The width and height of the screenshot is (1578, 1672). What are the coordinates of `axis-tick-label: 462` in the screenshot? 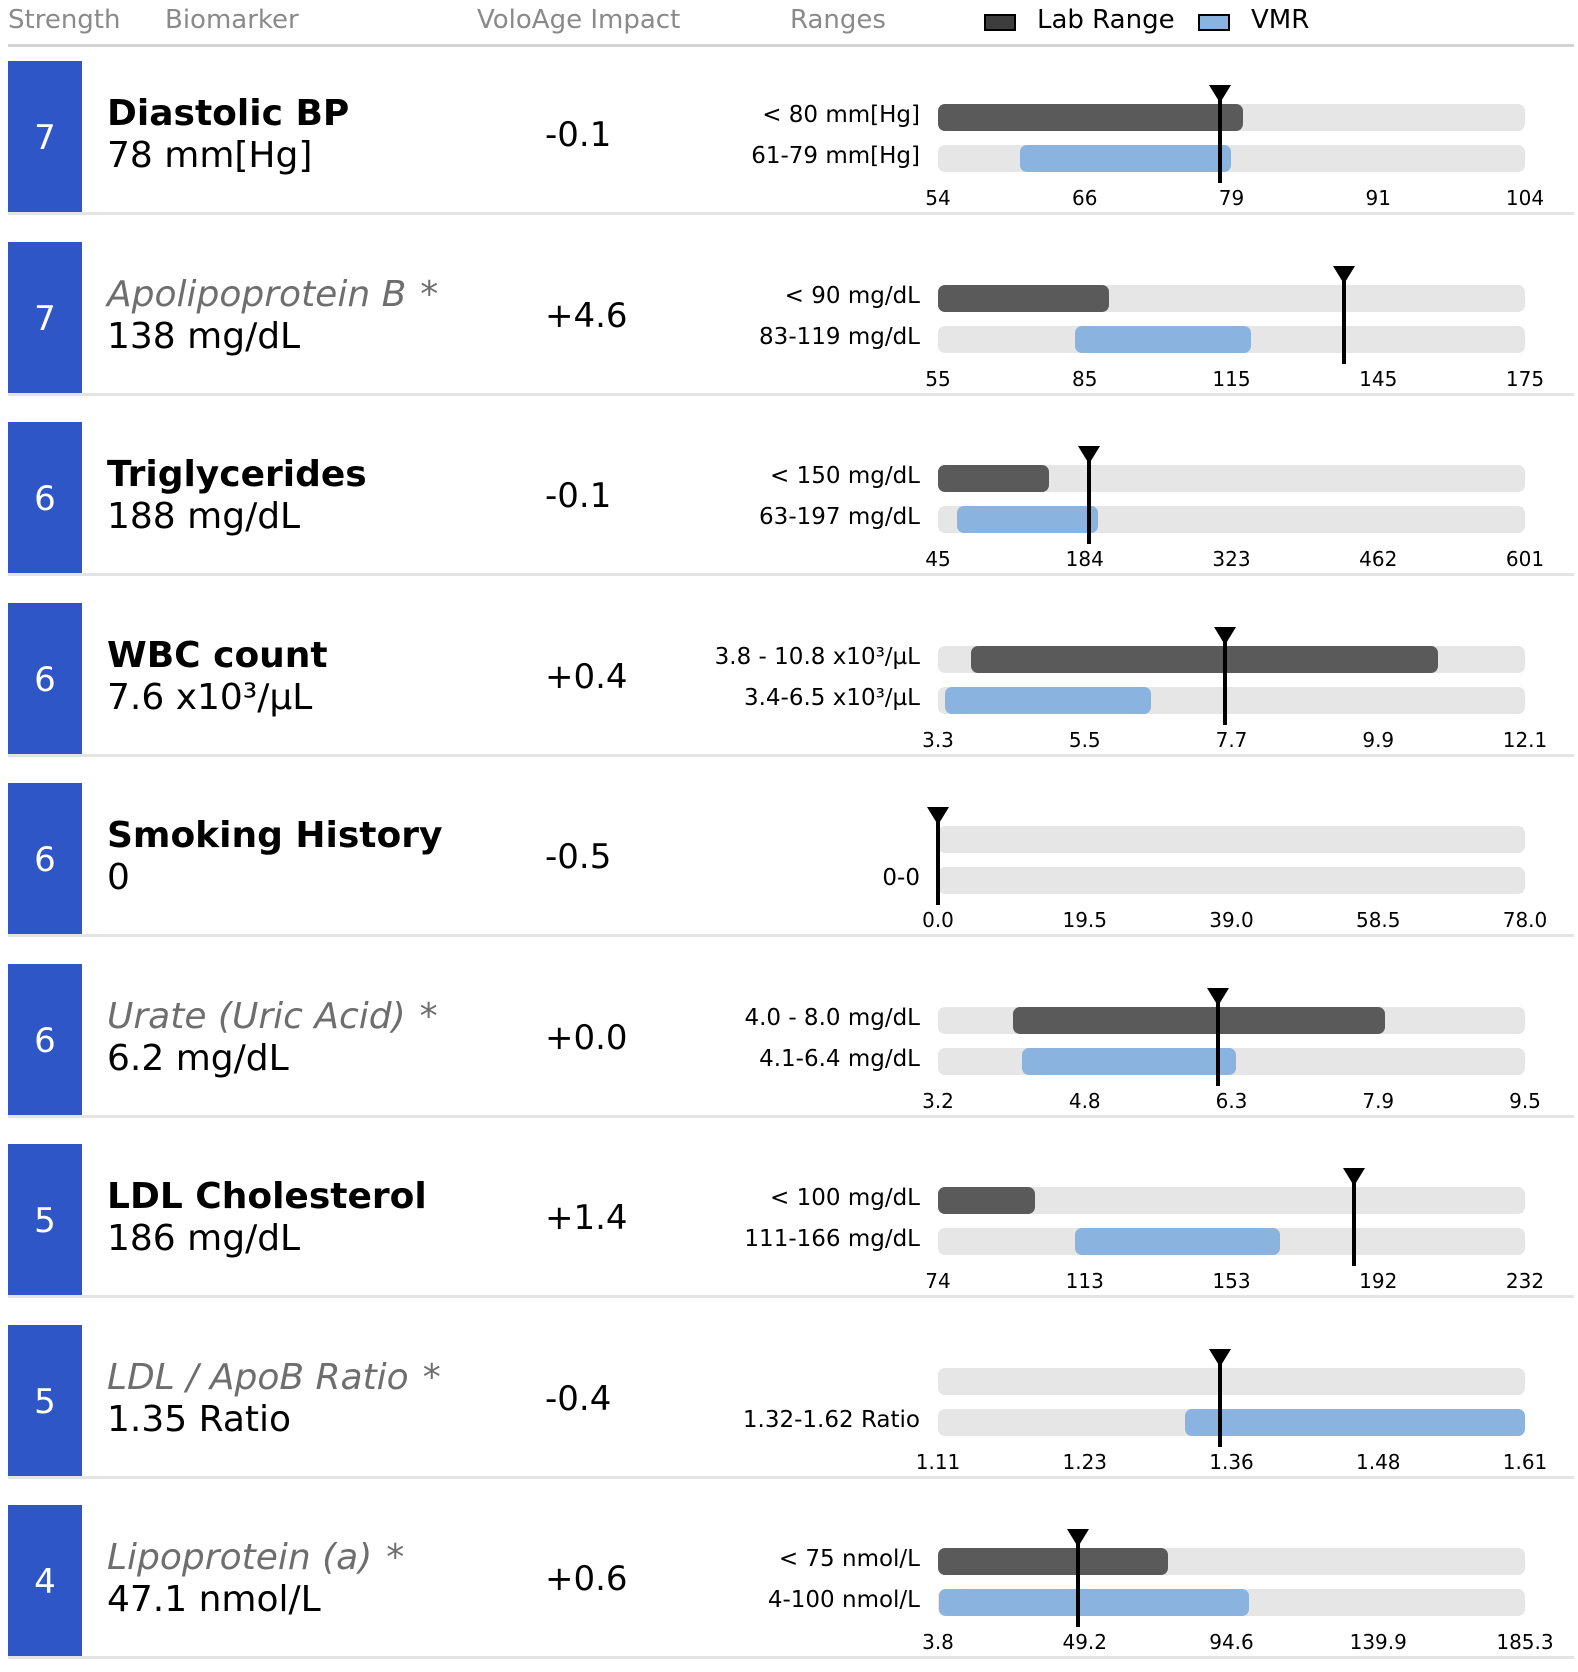 It's located at (1378, 559).